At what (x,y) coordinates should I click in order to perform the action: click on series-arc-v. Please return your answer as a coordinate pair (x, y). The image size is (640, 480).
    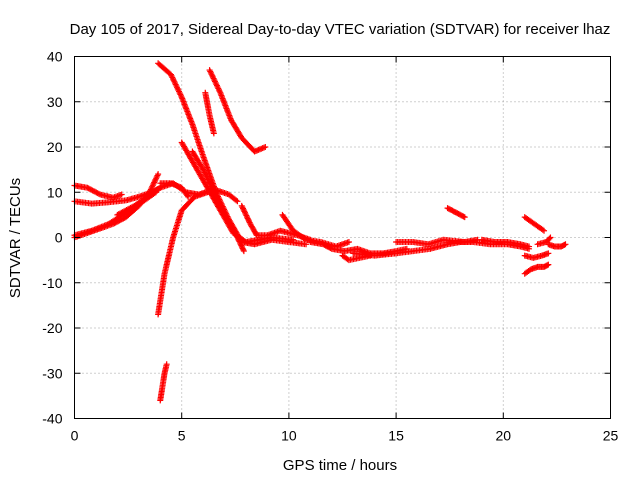
    Looking at the image, I should click on (534, 224).